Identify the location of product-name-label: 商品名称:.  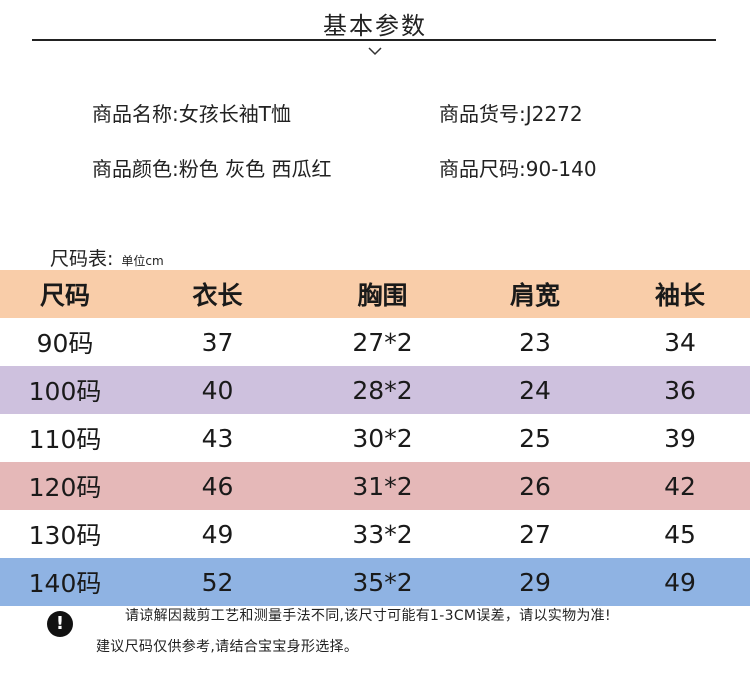
(135, 114).